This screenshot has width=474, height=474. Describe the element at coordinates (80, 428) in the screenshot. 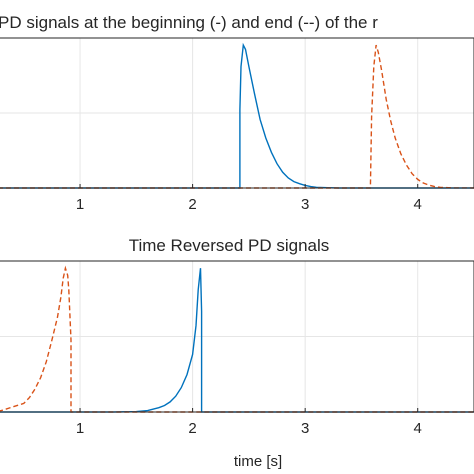

I see `bottom-plot-x-tick-label: 1` at that location.